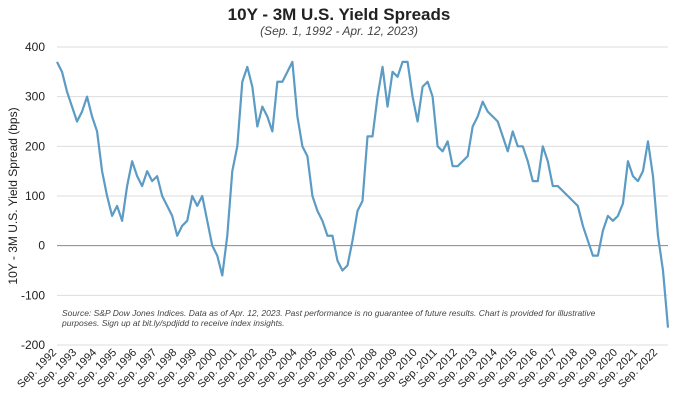  I want to click on y-tick-label: -100, so click(33, 295).